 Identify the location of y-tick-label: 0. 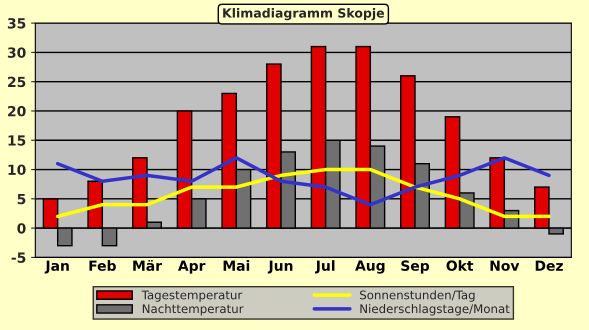
(21, 228).